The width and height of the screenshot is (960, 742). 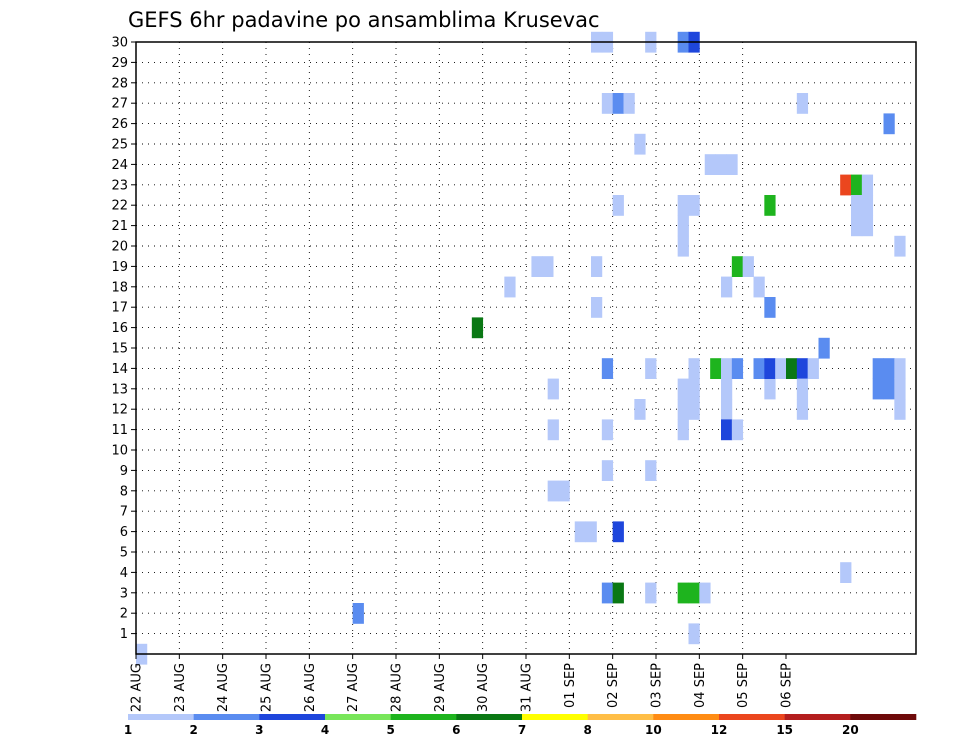 I want to click on y-tick-label: 21, so click(x=119, y=226).